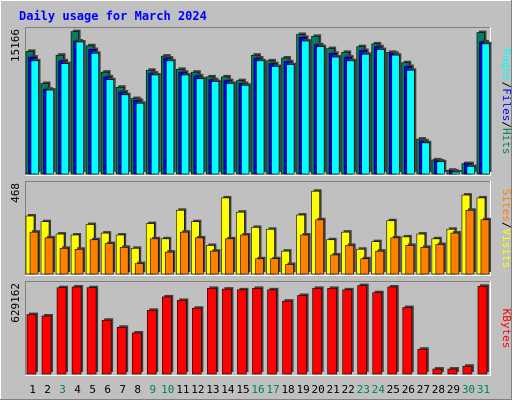 This screenshot has height=400, width=512. Describe the element at coordinates (32, 389) in the screenshot. I see `x-tick-label-day-1: 1` at that location.